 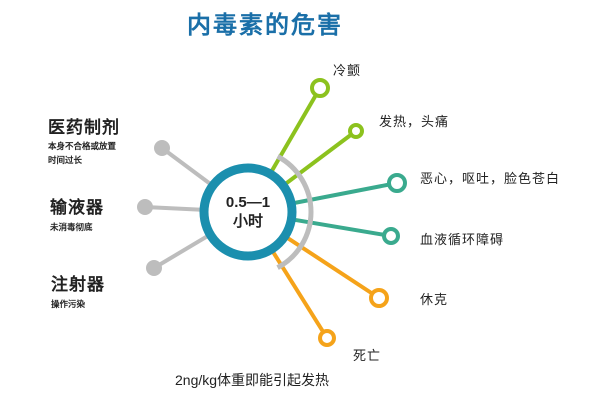 What do you see at coordinates (248, 202) in the screenshot?
I see `center-line1: 0.5—1` at bounding box center [248, 202].